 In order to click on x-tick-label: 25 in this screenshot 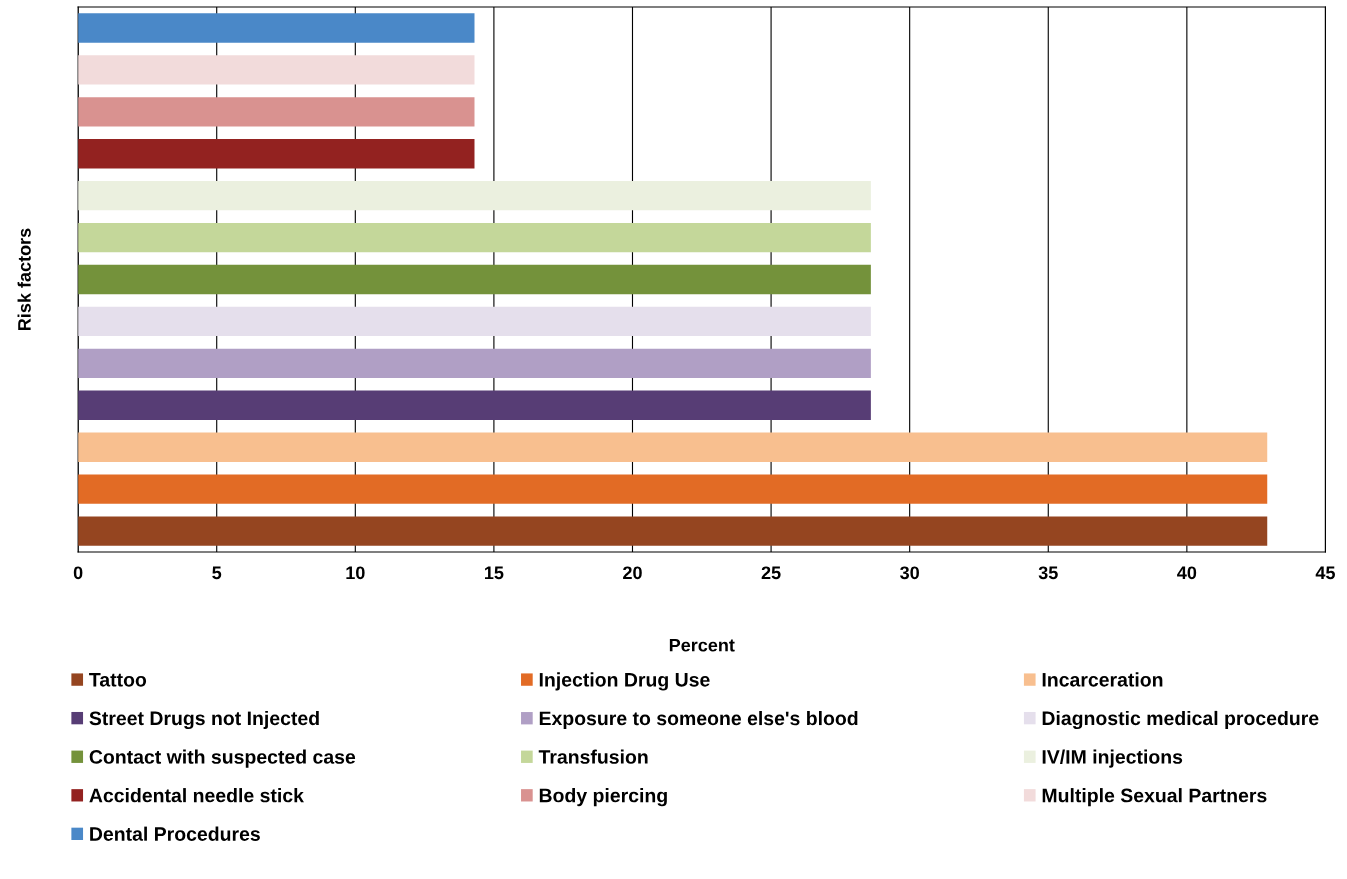, I will do `click(771, 573)`.